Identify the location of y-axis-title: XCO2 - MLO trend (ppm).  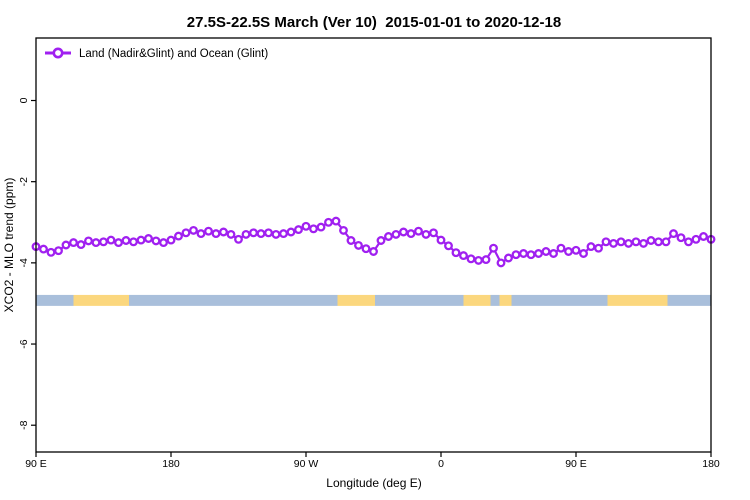
(9, 245).